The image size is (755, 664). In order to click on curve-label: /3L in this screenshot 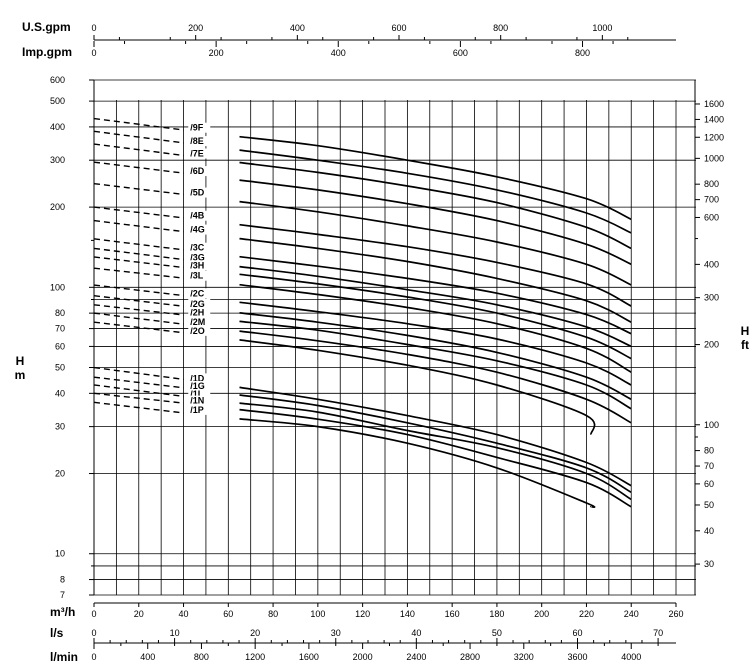, I will do `click(197, 276)`.